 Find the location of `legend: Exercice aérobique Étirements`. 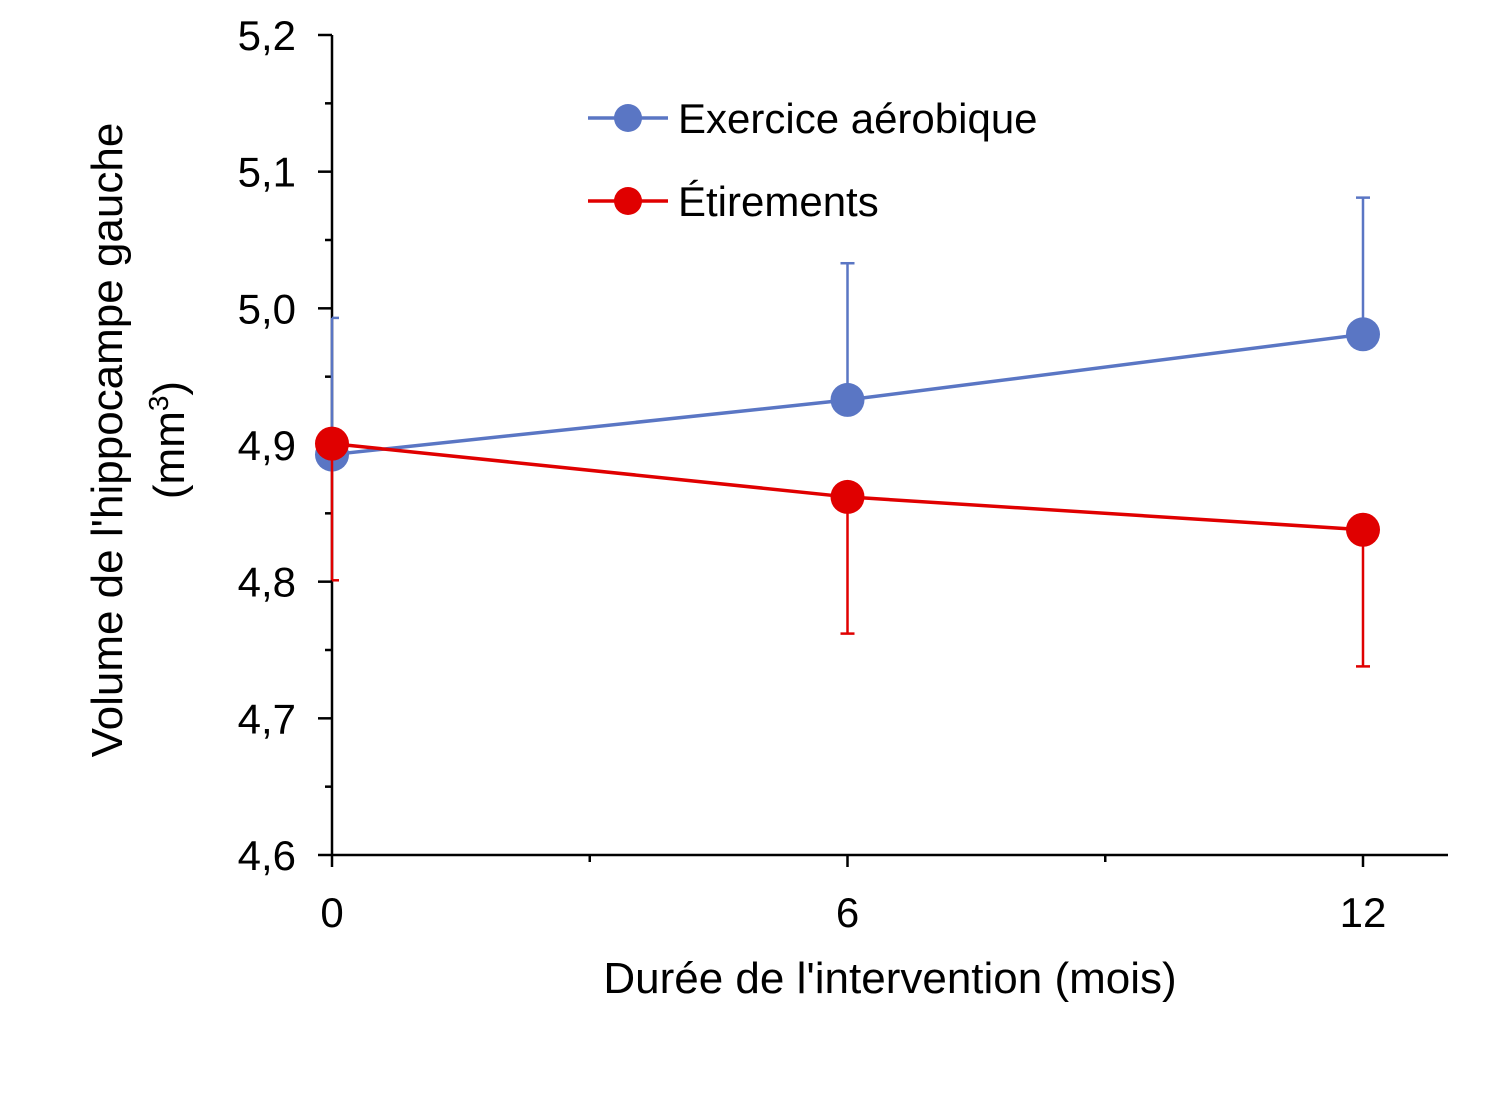

legend: Exercice aérobique Étirements is located at coordinates (813, 160).